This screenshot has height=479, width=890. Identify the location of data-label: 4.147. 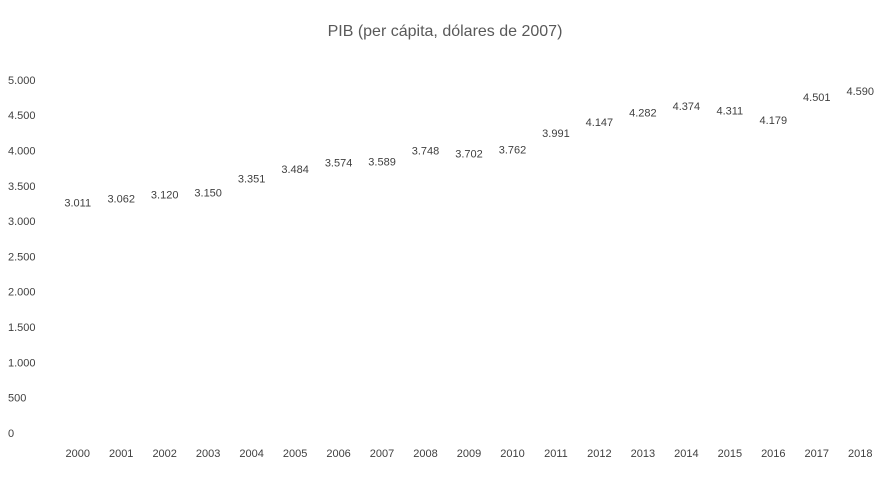
(600, 123).